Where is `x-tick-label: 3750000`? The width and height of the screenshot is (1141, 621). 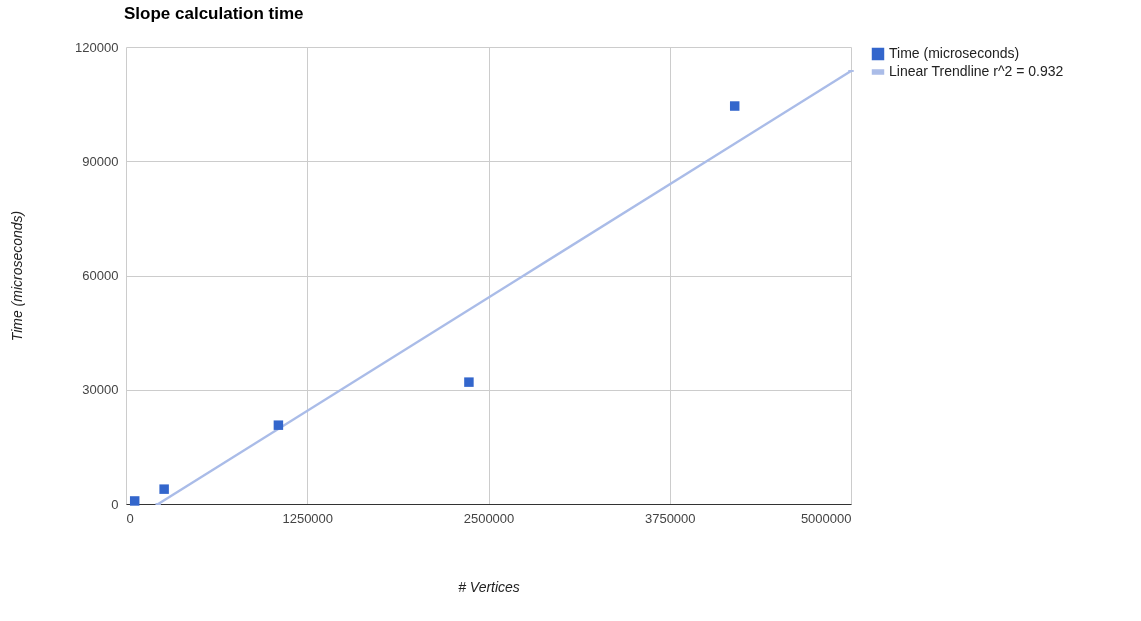
x-tick-label: 3750000 is located at coordinates (670, 518).